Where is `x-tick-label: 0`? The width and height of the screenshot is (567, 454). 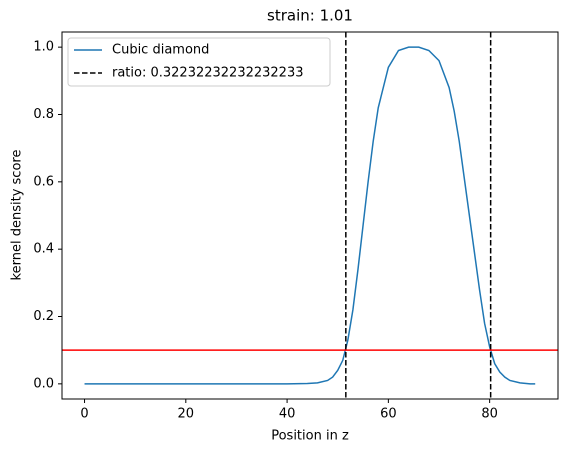
x-tick-label: 0 is located at coordinates (84, 414).